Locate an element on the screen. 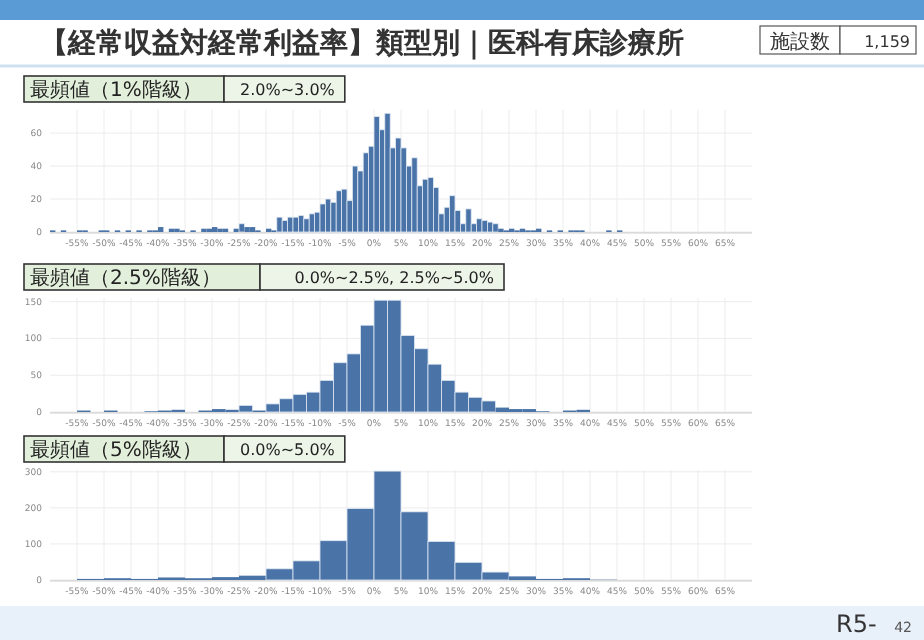 This screenshot has height=640, width=924. text: 0.0%~2.5%, 2.5%~5.0% is located at coordinates (394, 278).